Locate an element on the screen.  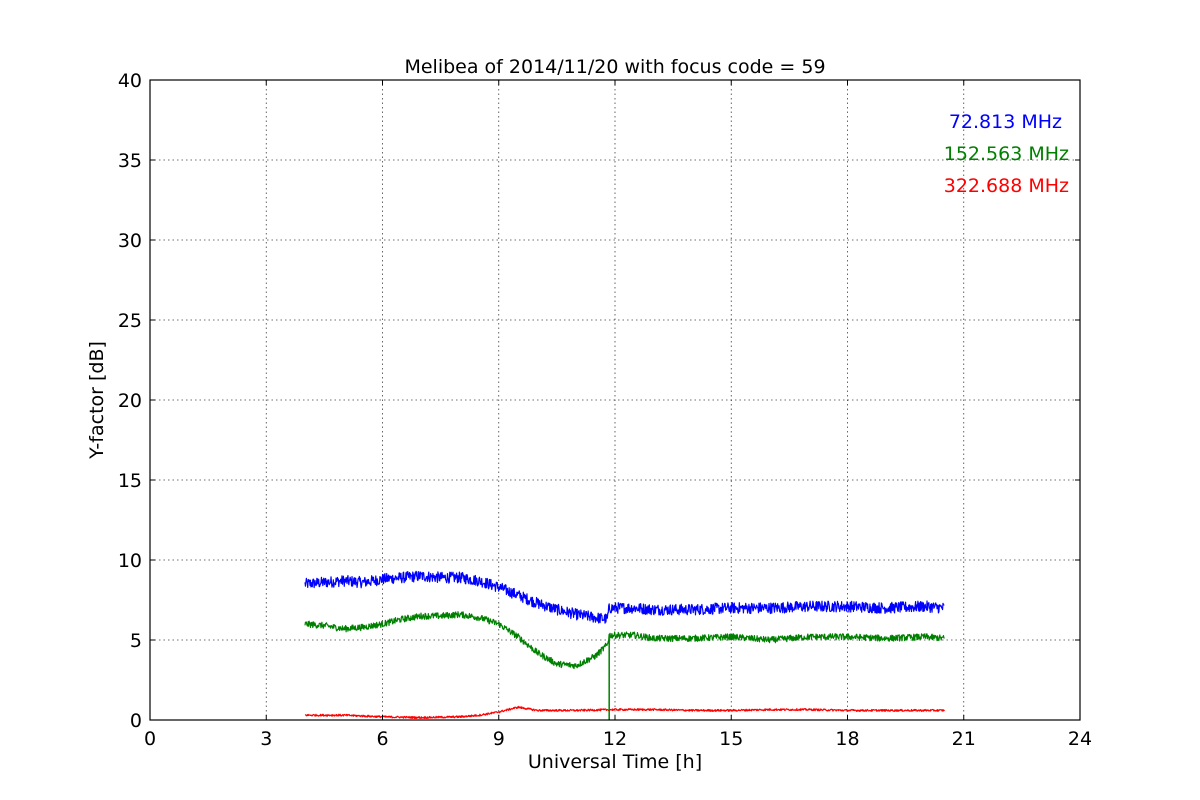
legend: 72.813 MHz 152.563 MHz 322.688 MHz is located at coordinates (1006, 154).